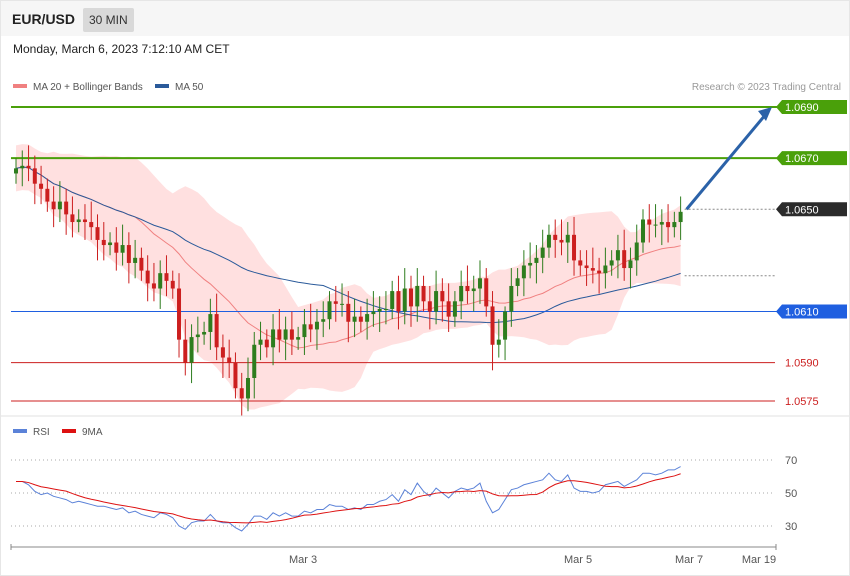  I want to click on time-tick-label: Mar 19, so click(759, 560).